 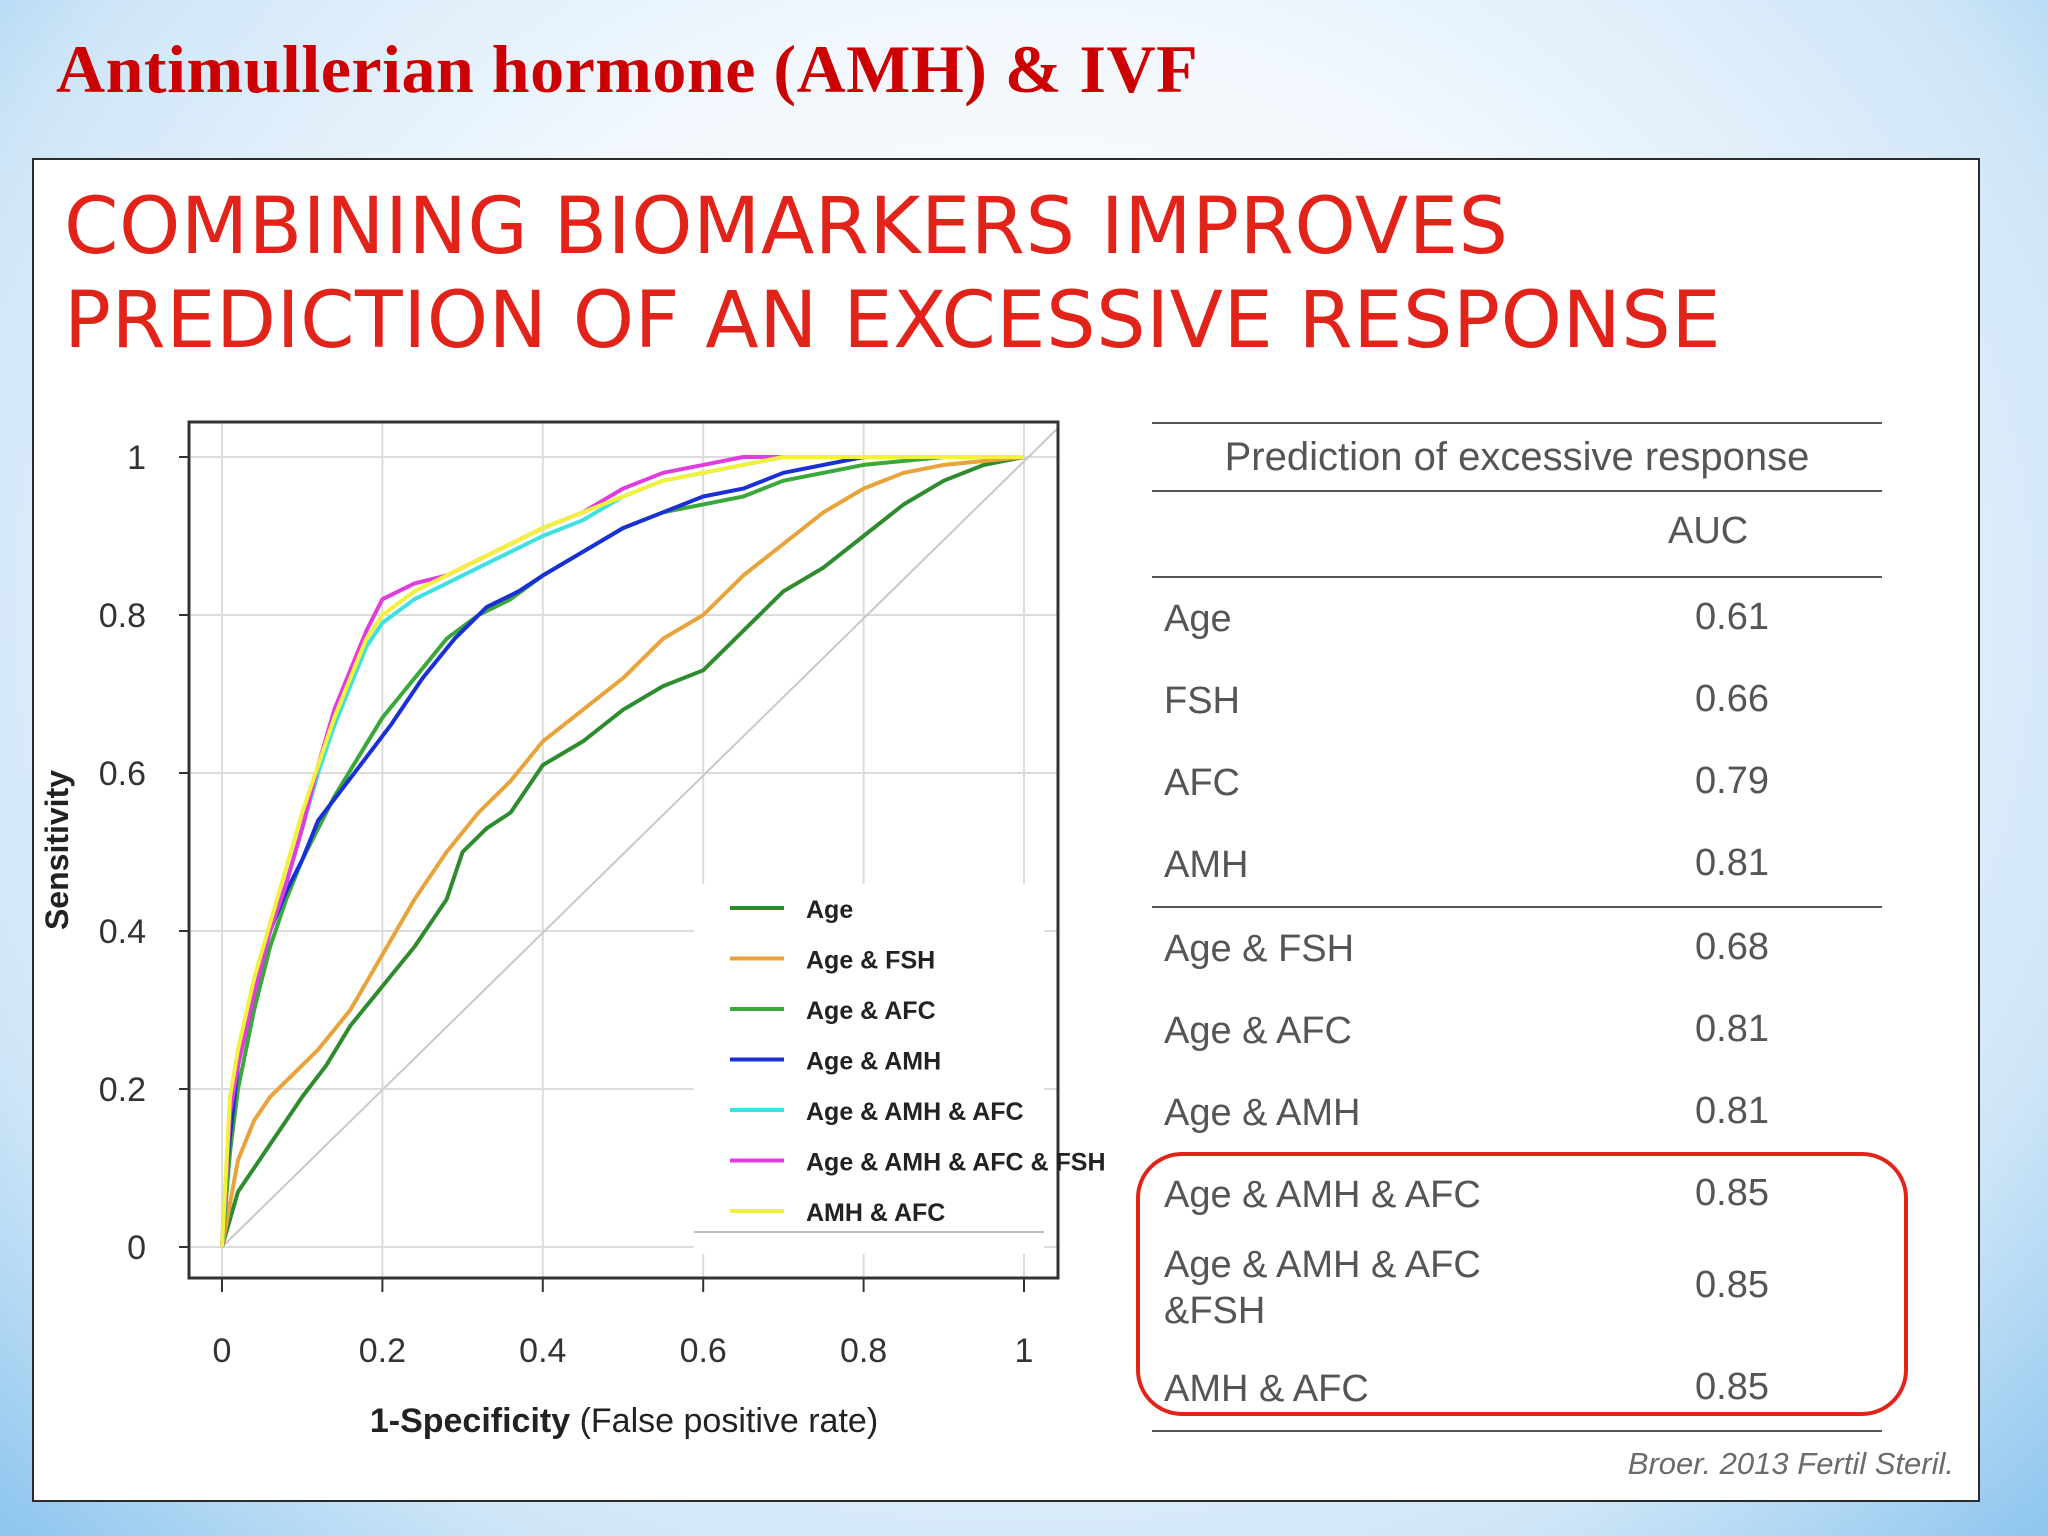 What do you see at coordinates (1517, 1113) in the screenshot?
I see `table-row: Age & AMH 0.81` at bounding box center [1517, 1113].